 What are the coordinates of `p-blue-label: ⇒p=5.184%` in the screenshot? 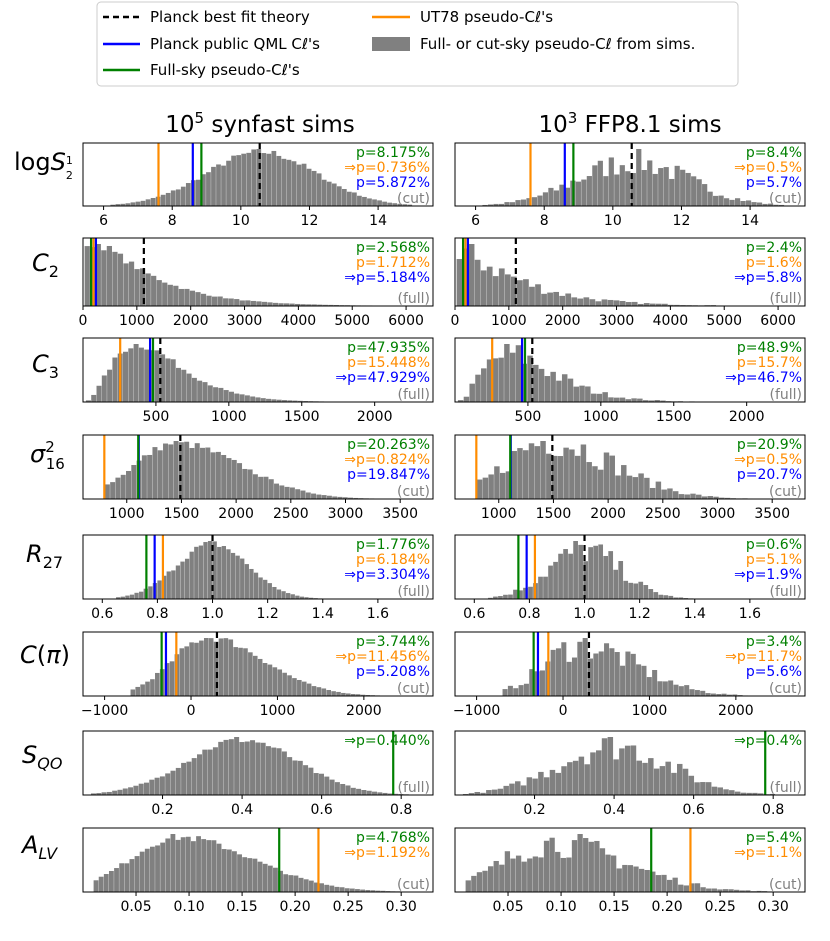 It's located at (387, 278).